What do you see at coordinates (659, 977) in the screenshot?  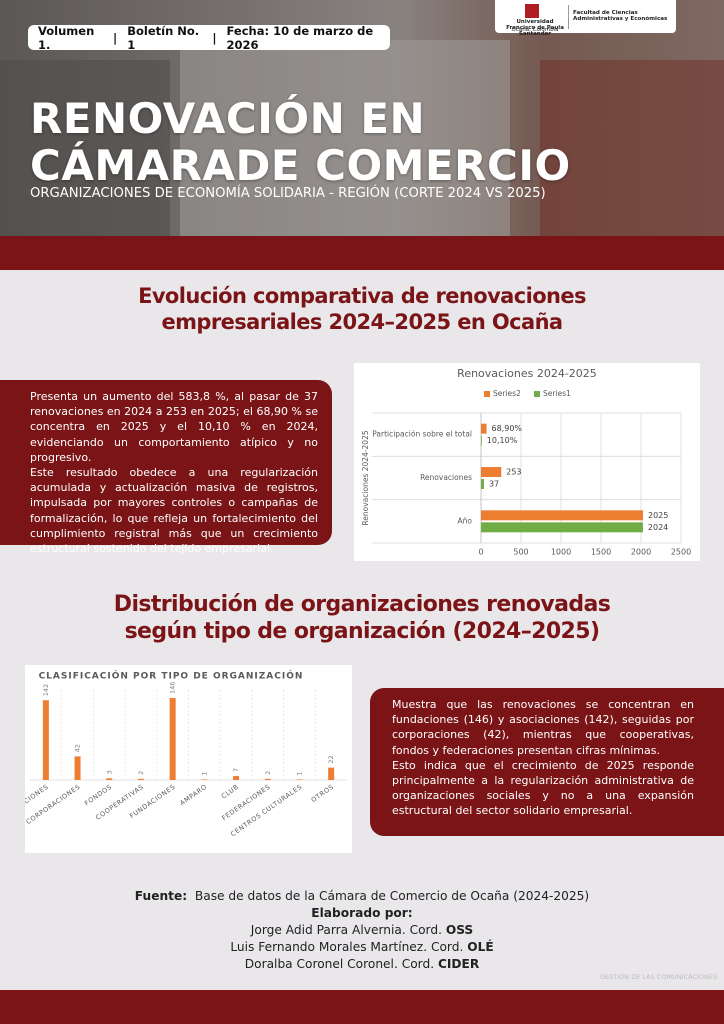 I see `watermark: GESTIÓN DE LAS COMUNICACIONES` at bounding box center [659, 977].